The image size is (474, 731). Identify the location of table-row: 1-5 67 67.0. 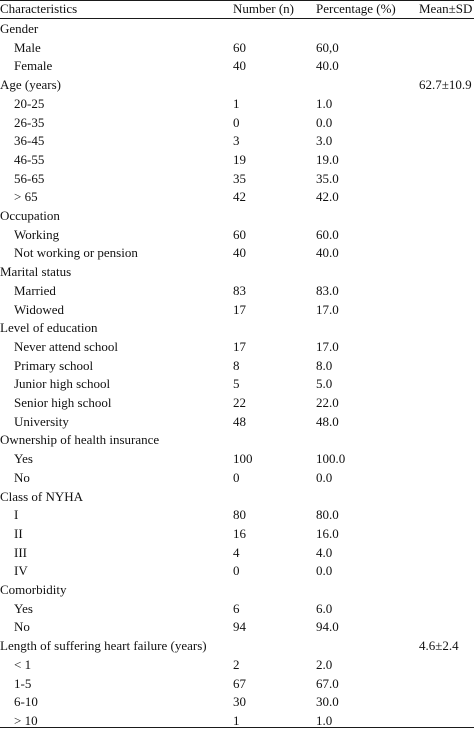
(237, 684).